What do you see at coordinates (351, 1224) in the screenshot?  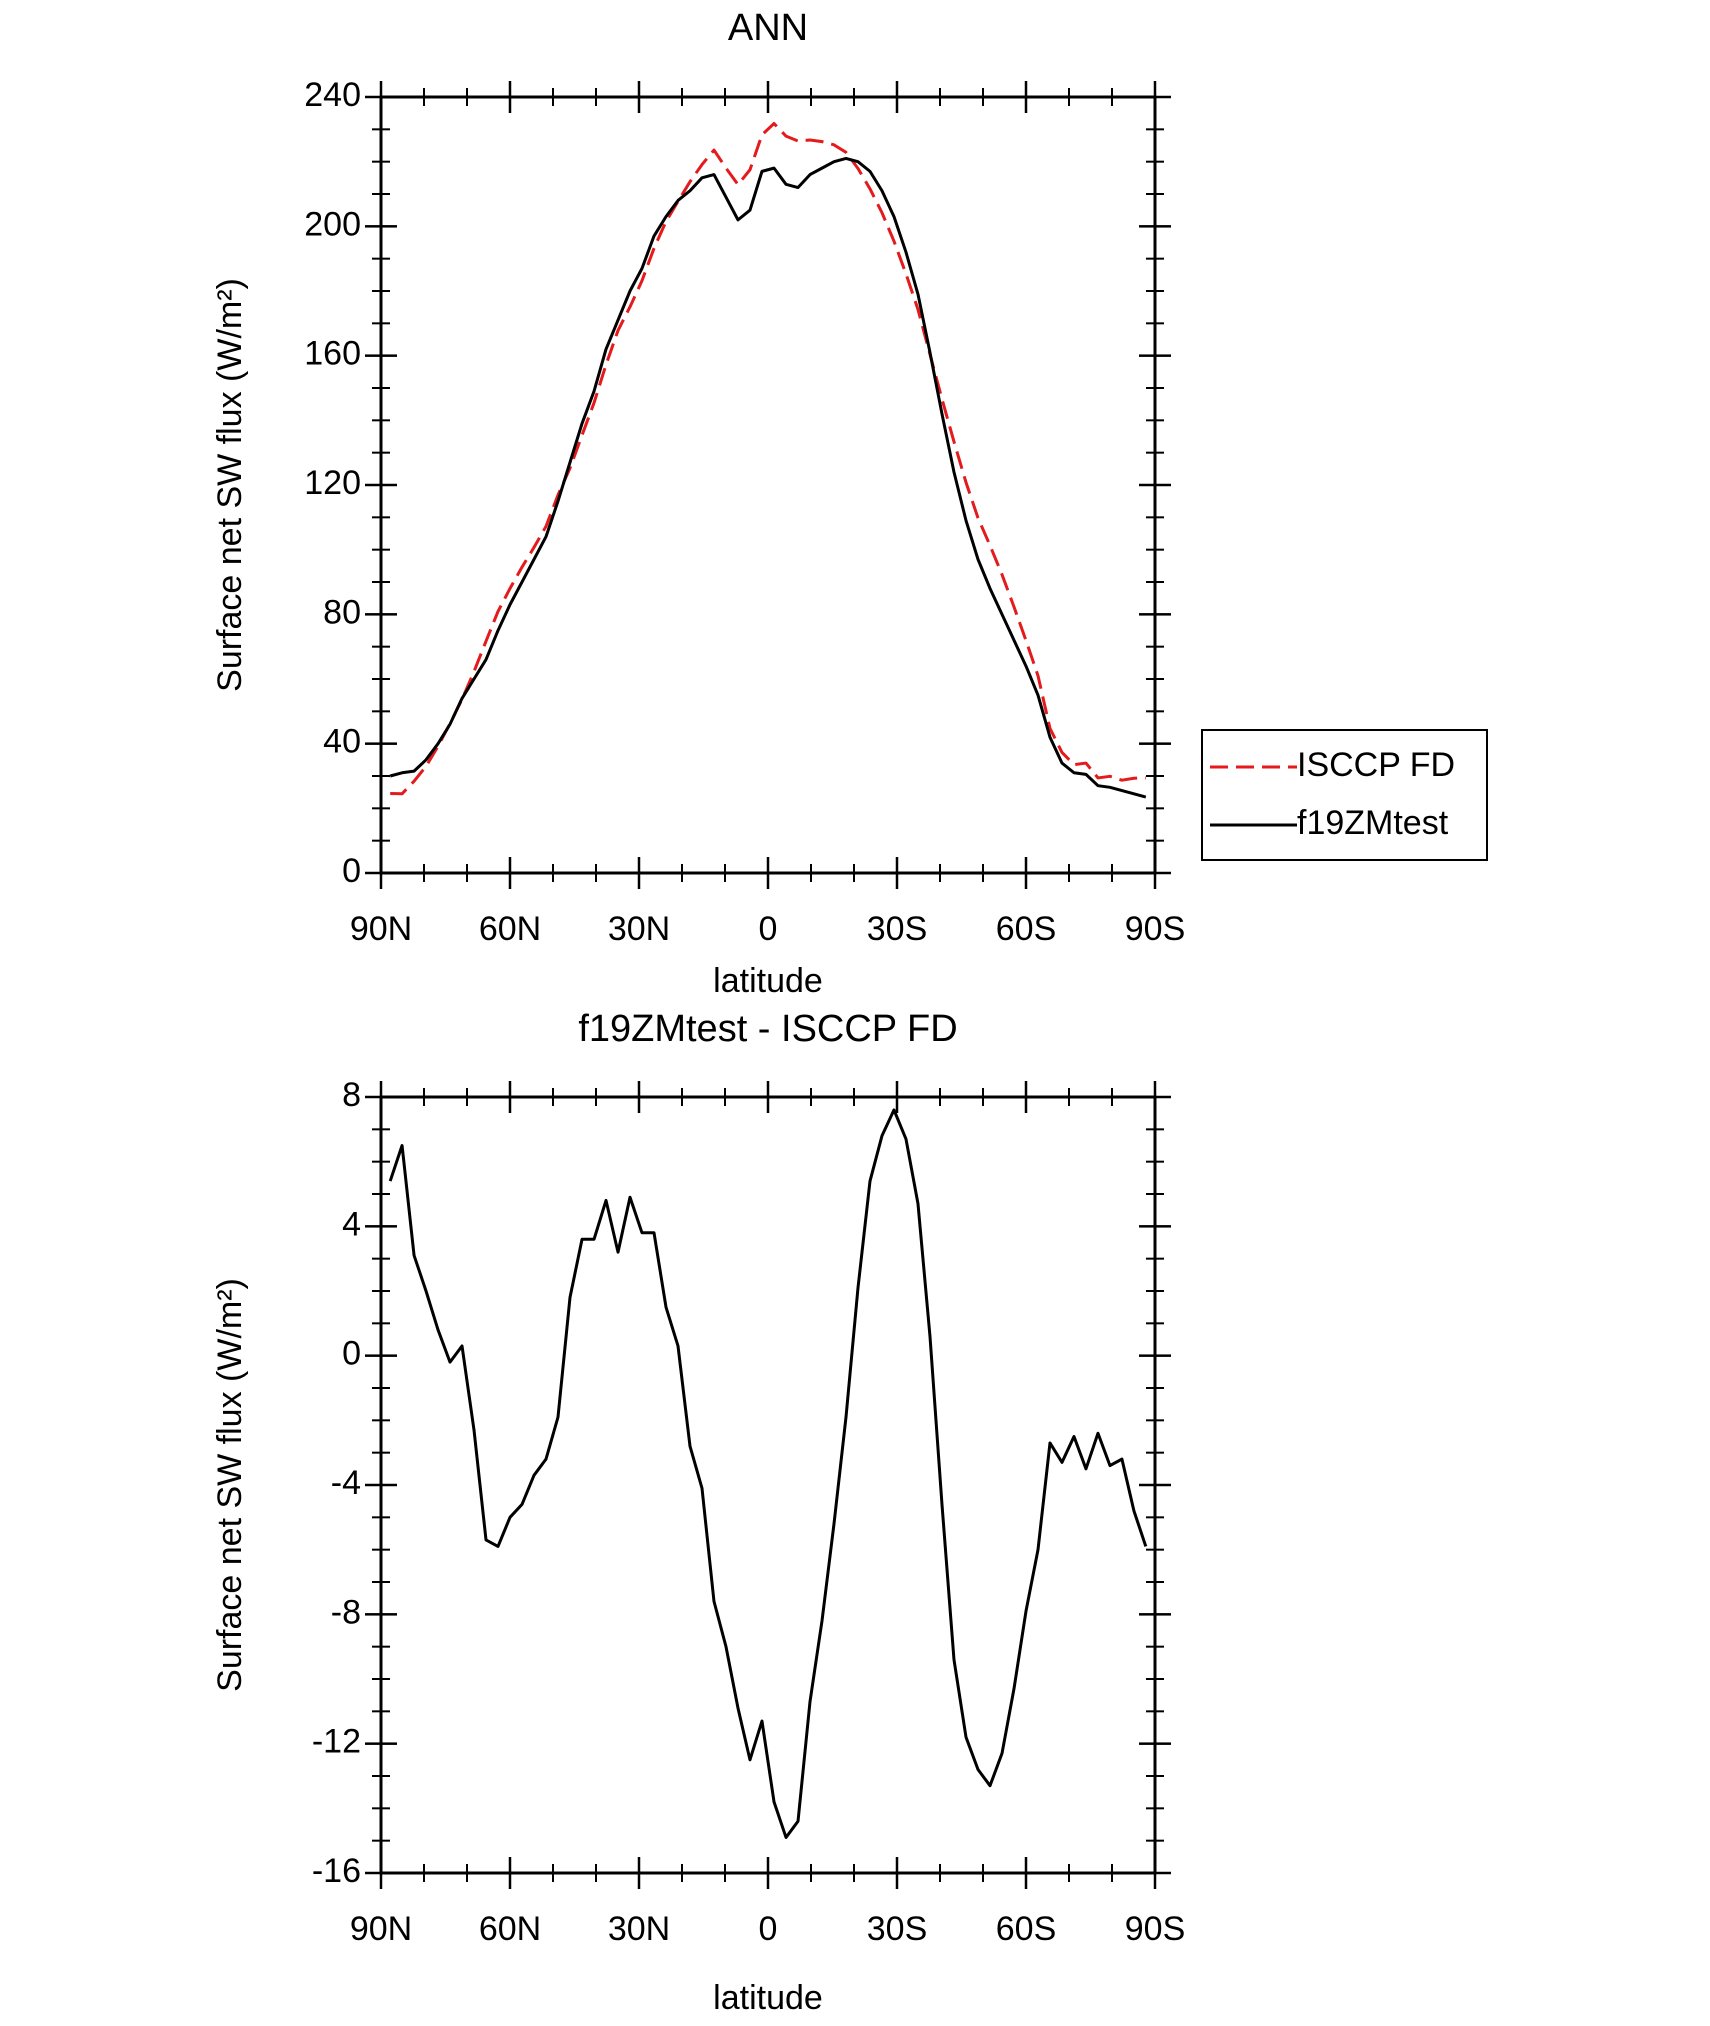 I see `y-tick-label: 4` at bounding box center [351, 1224].